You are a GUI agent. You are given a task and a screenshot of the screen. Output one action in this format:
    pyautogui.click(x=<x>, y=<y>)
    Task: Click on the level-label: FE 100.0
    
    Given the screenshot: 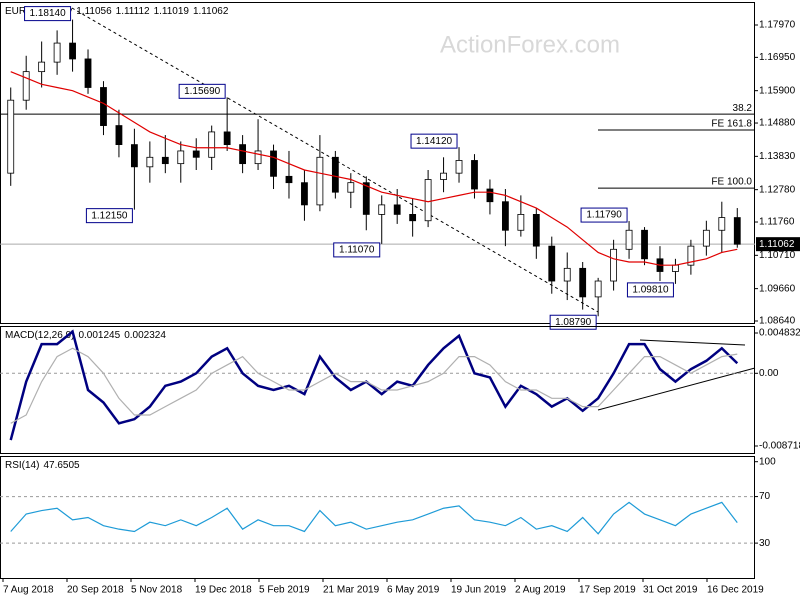 What is the action you would take?
    pyautogui.click(x=731, y=182)
    